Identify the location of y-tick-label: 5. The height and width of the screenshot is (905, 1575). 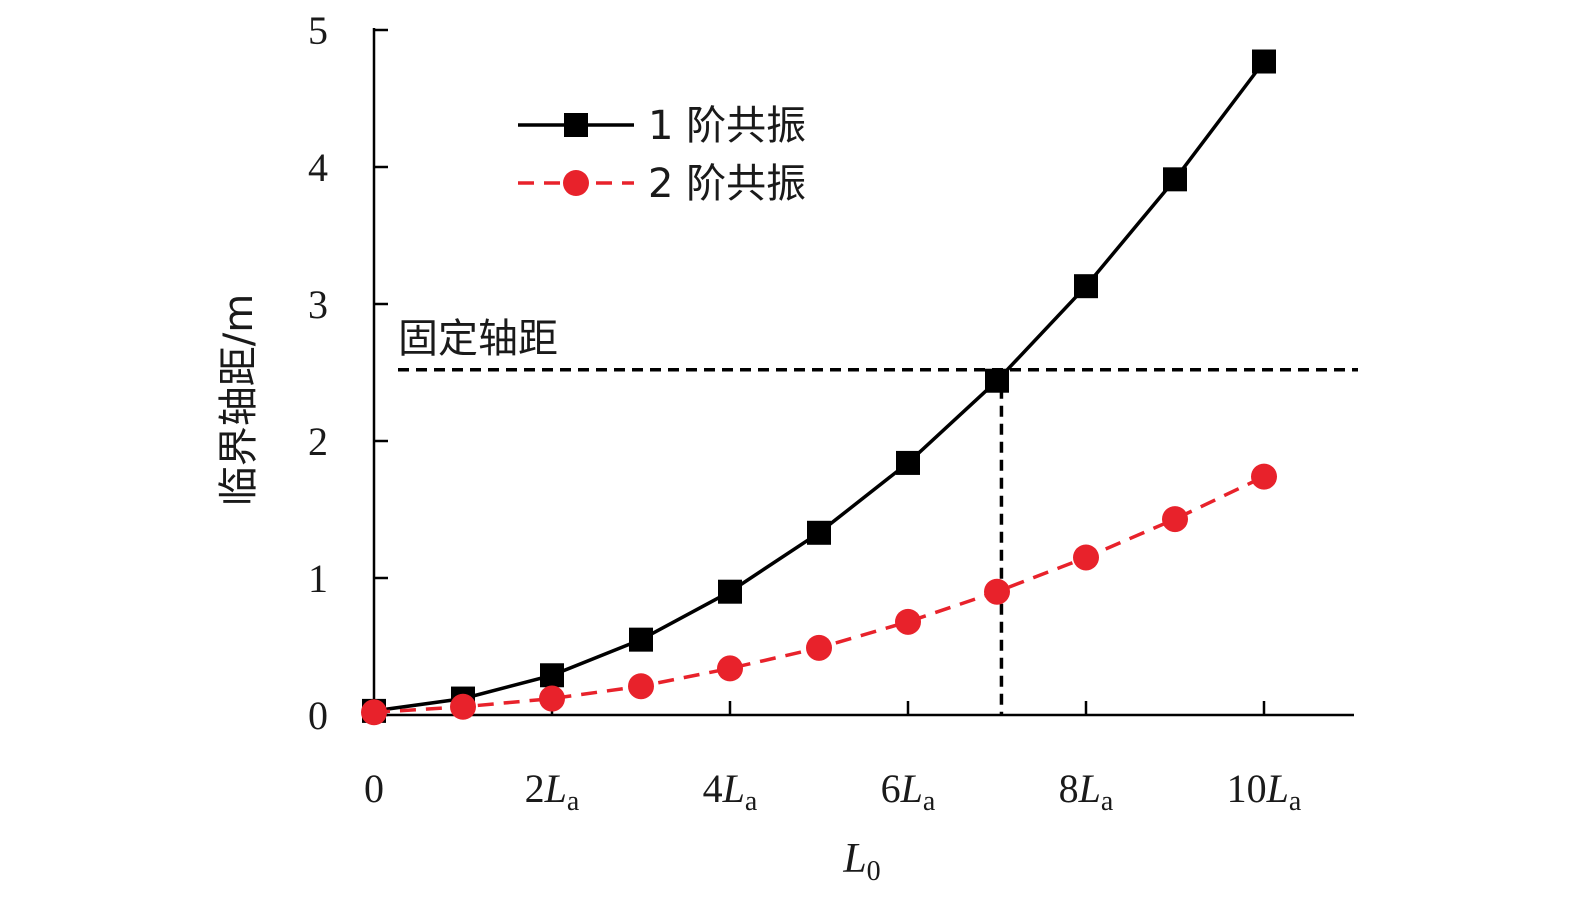
(318, 30).